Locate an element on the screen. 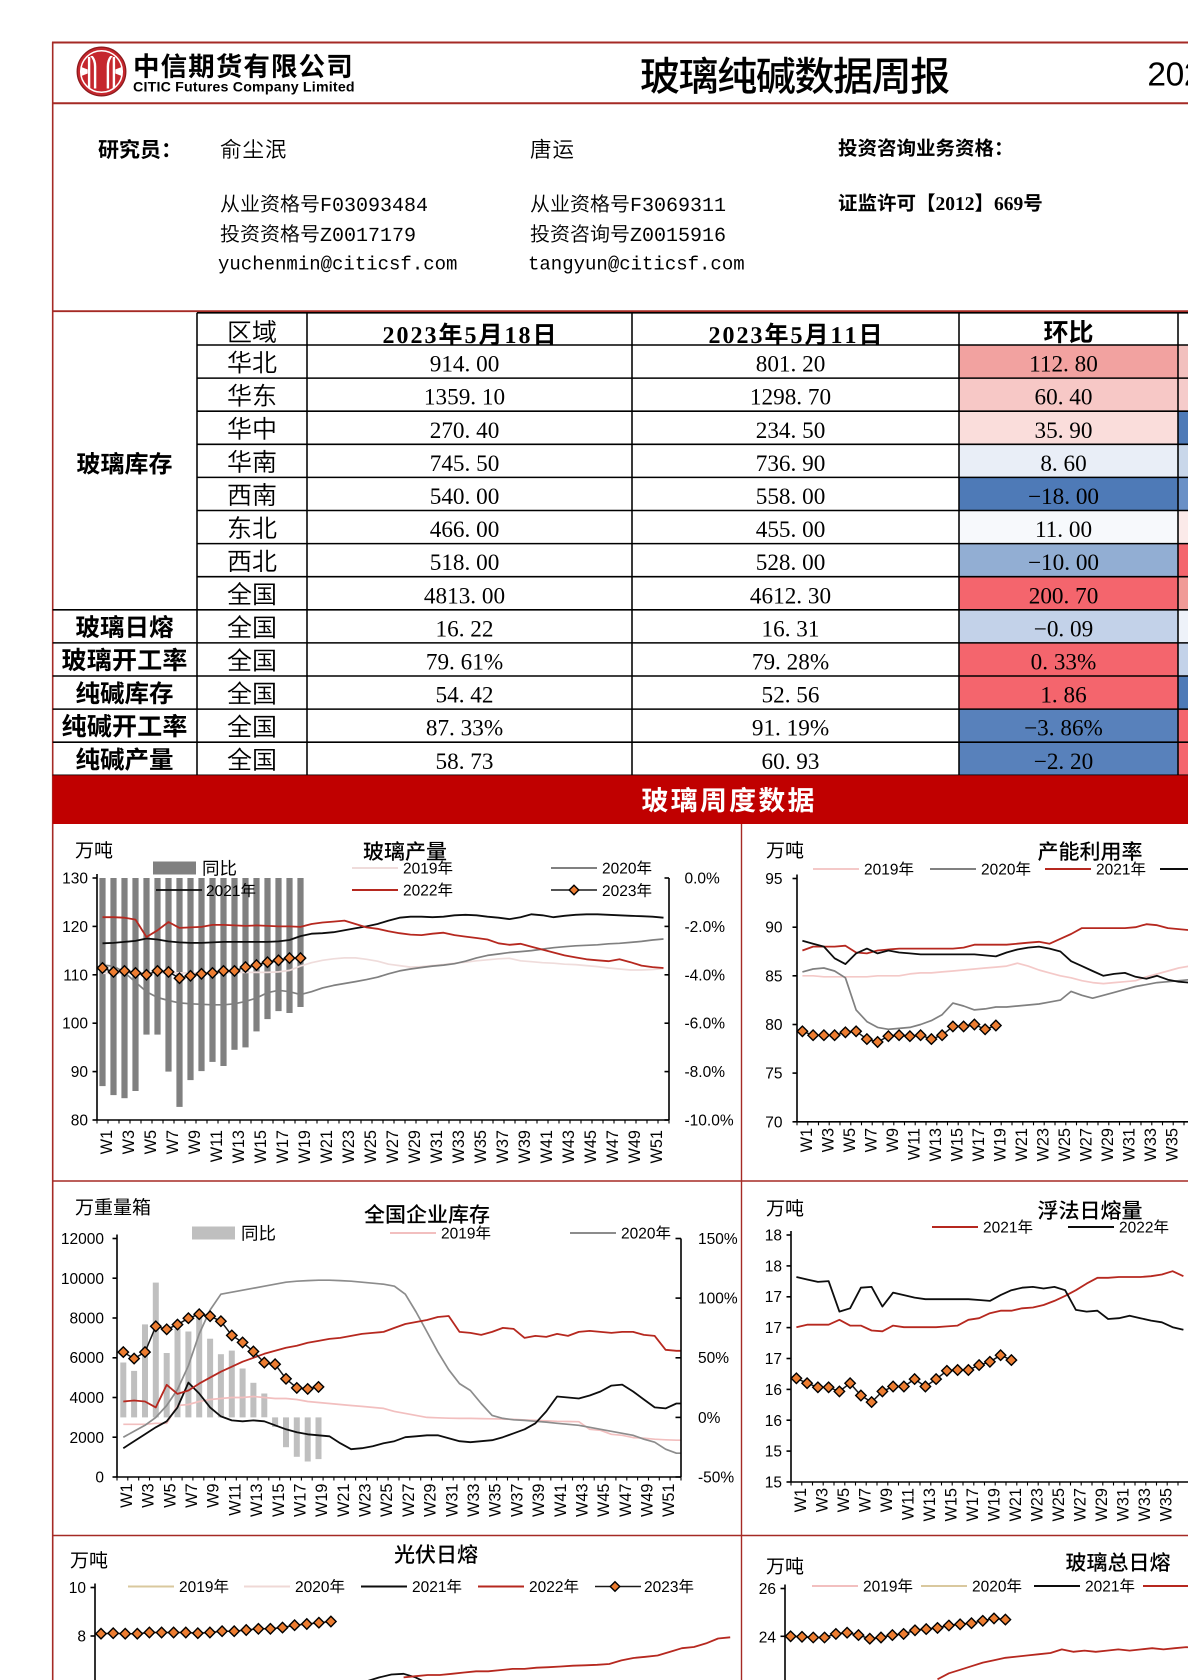 The height and width of the screenshot is (1680, 1188). svg-text: 8 is located at coordinates (81, 1637).